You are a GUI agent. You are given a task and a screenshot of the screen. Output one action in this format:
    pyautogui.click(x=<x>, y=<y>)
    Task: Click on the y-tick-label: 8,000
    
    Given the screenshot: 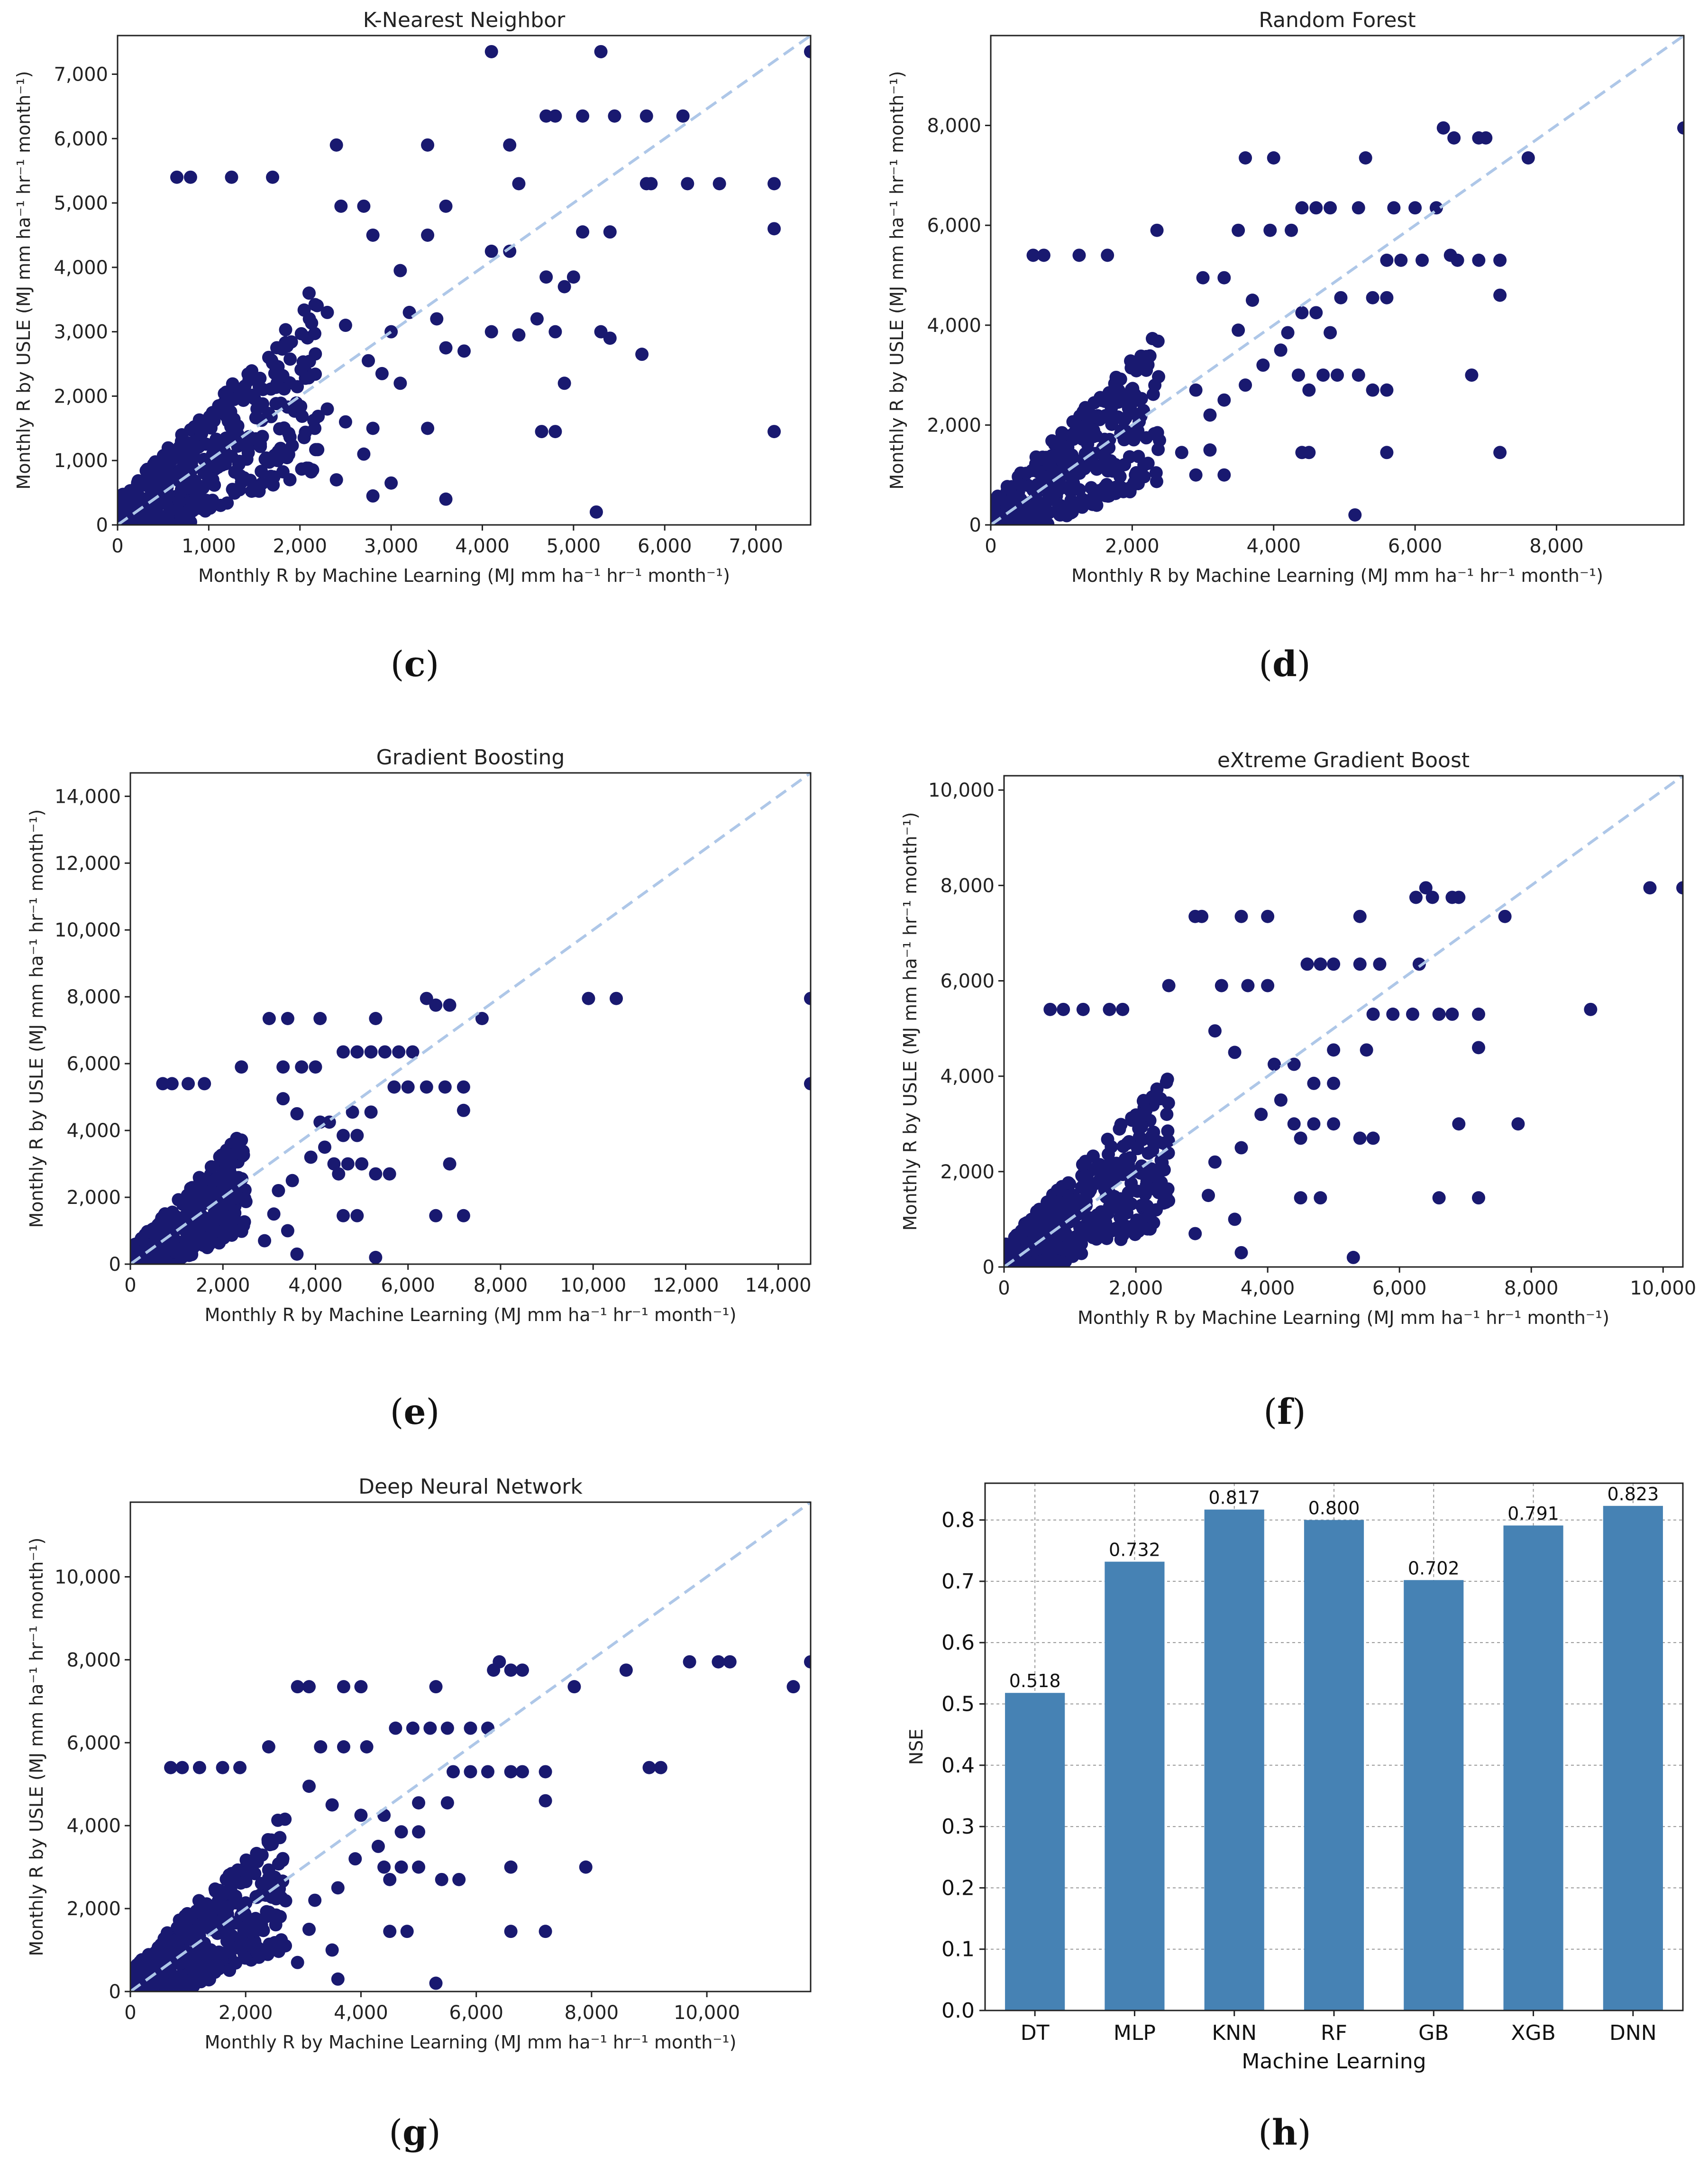 What is the action you would take?
    pyautogui.click(x=954, y=126)
    